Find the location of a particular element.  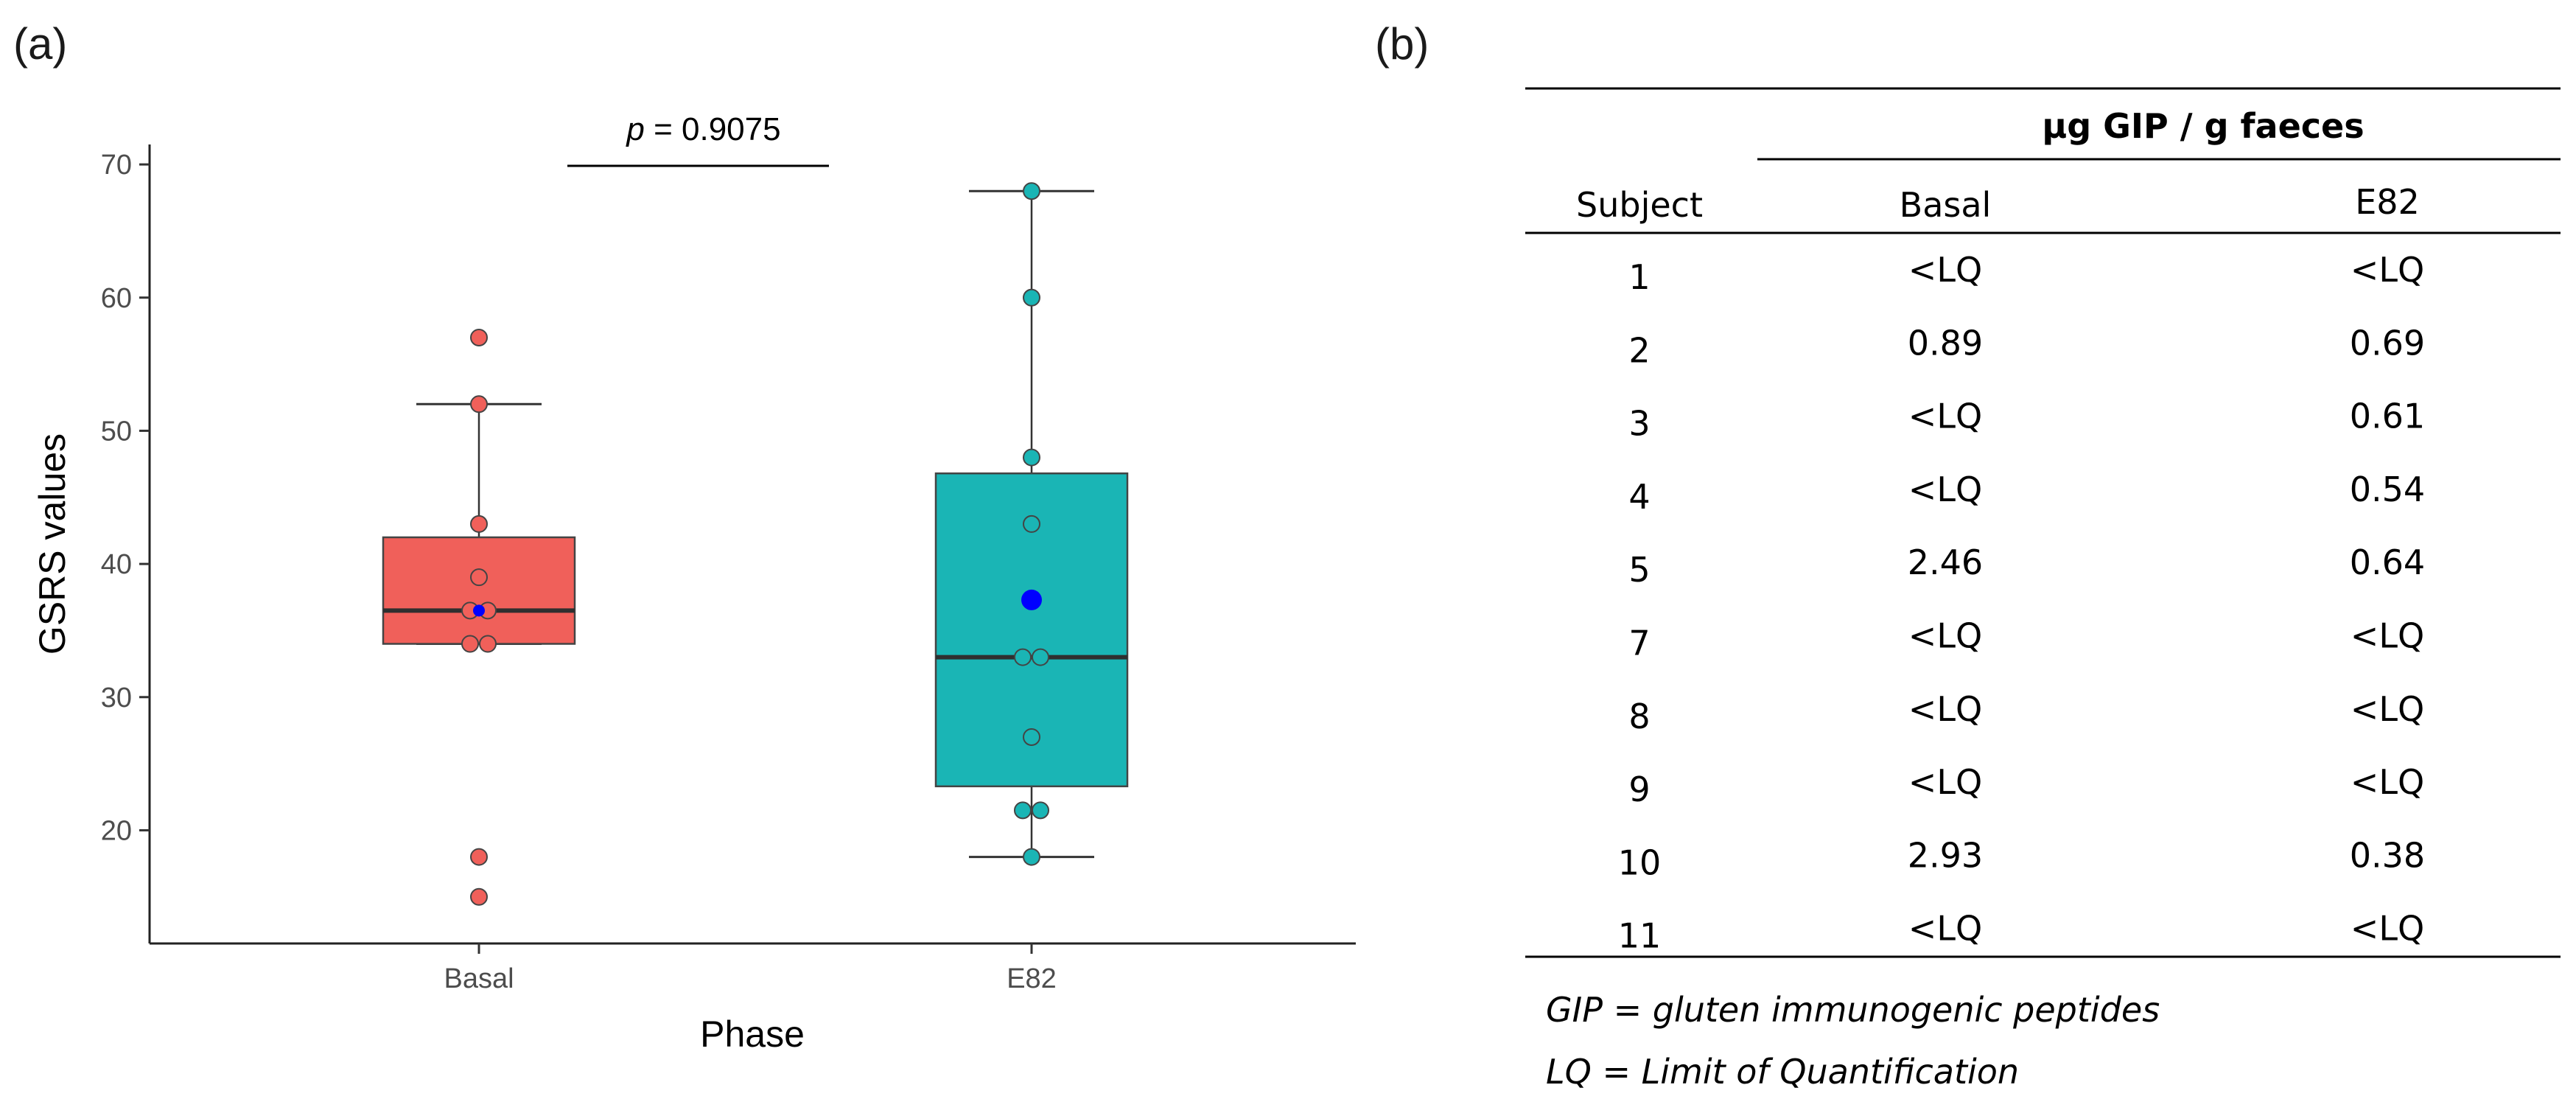

table-row: 1 <LQ <LQ is located at coordinates (2026, 273).